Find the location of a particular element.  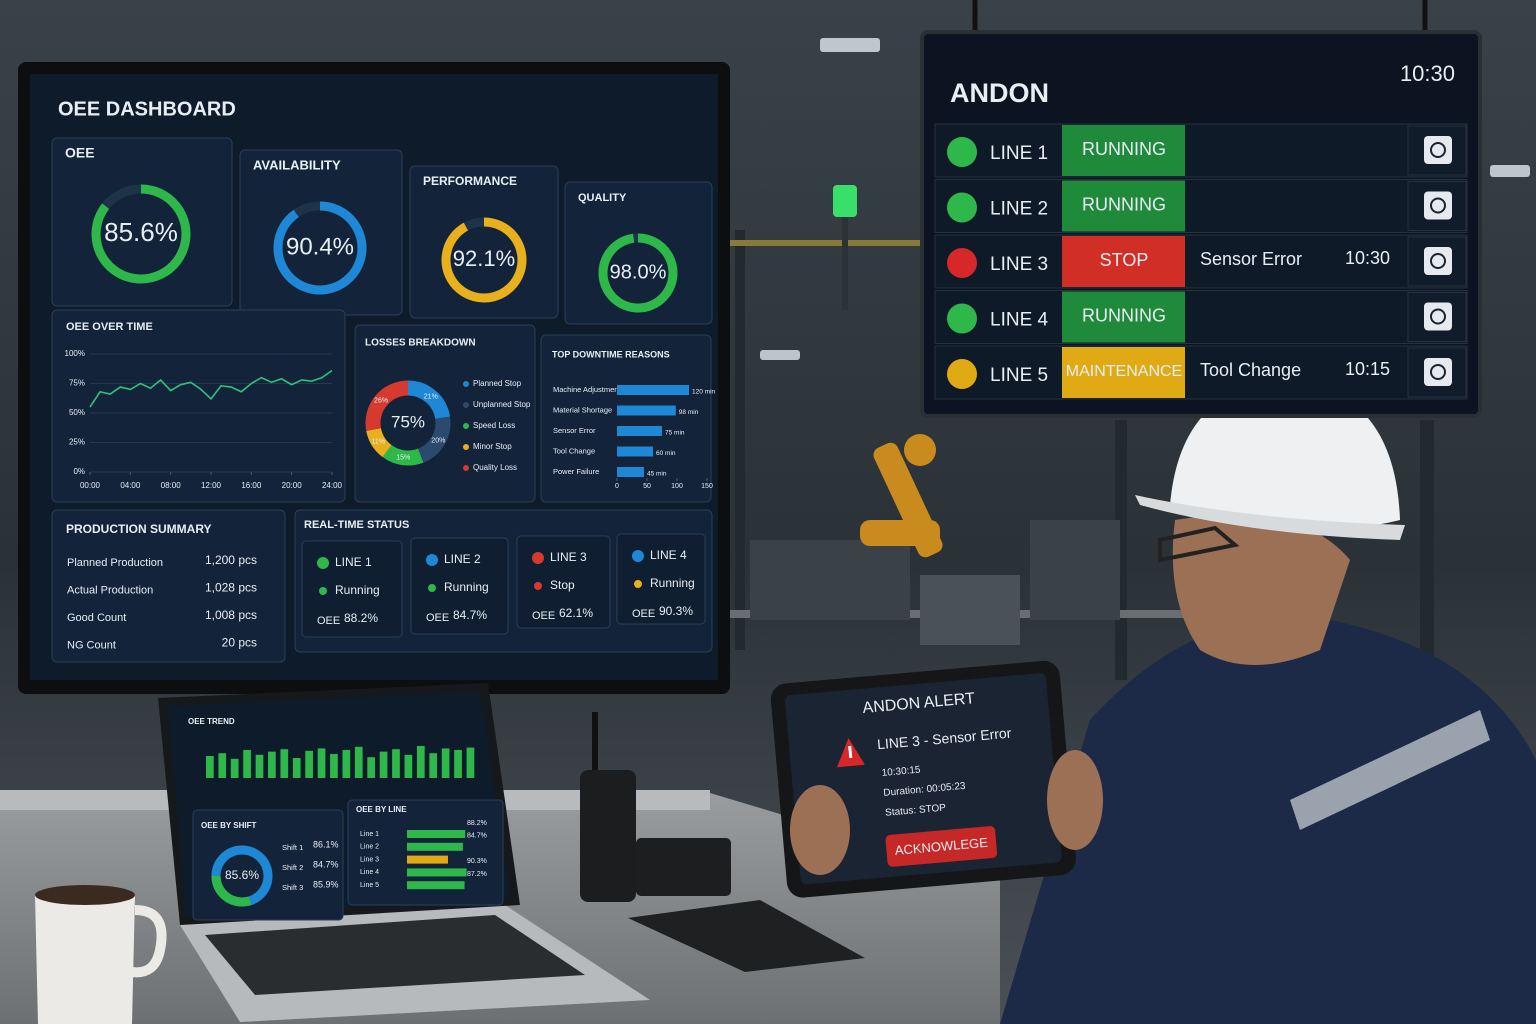

worker-body is located at coordinates (1268, 820).